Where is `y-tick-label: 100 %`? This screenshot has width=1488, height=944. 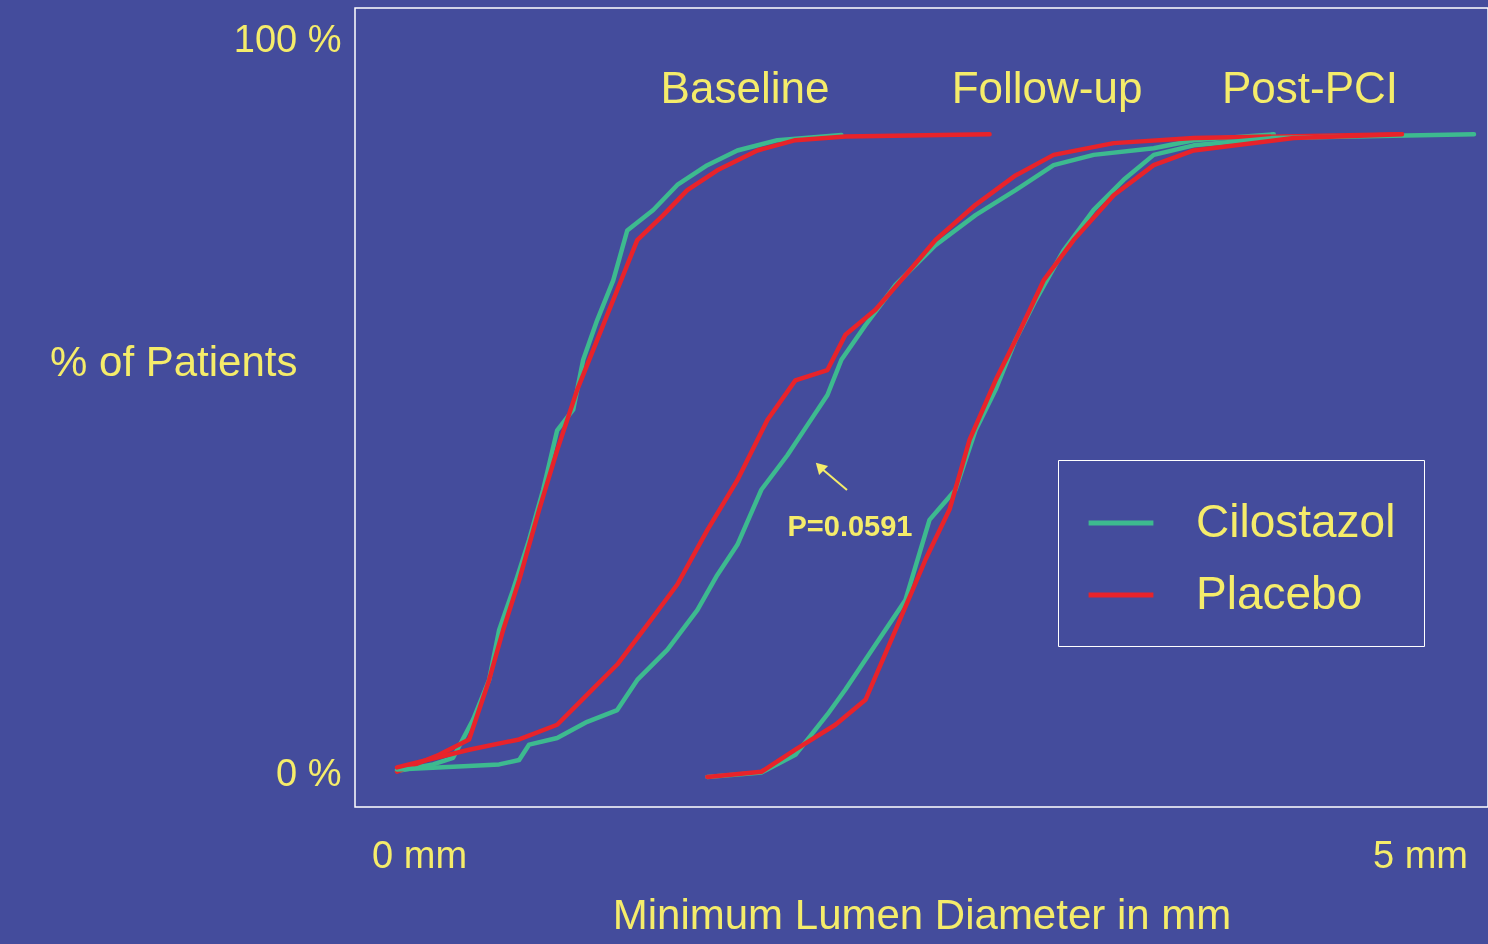 y-tick-label: 100 % is located at coordinates (287, 38).